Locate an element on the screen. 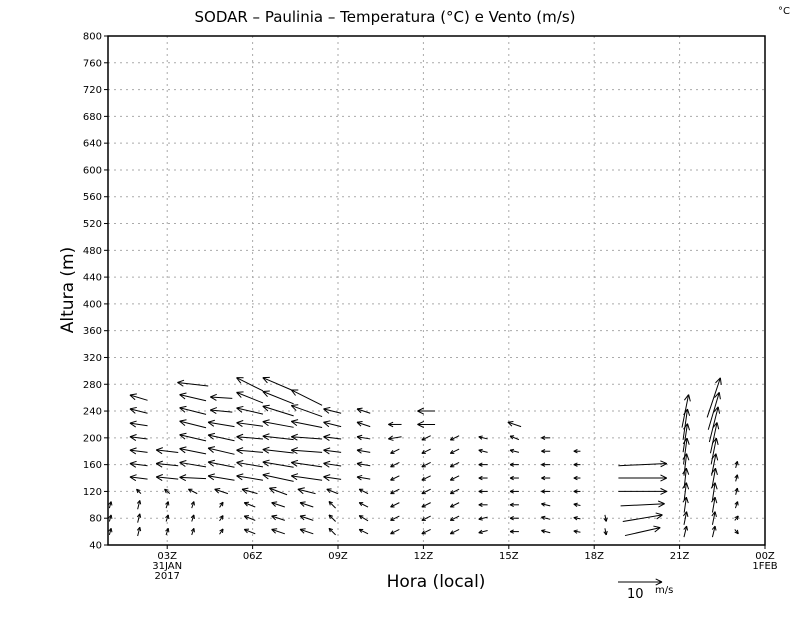 Image resolution: width=800 pixels, height=618 pixels. x-tick-label: 09Z is located at coordinates (338, 556).